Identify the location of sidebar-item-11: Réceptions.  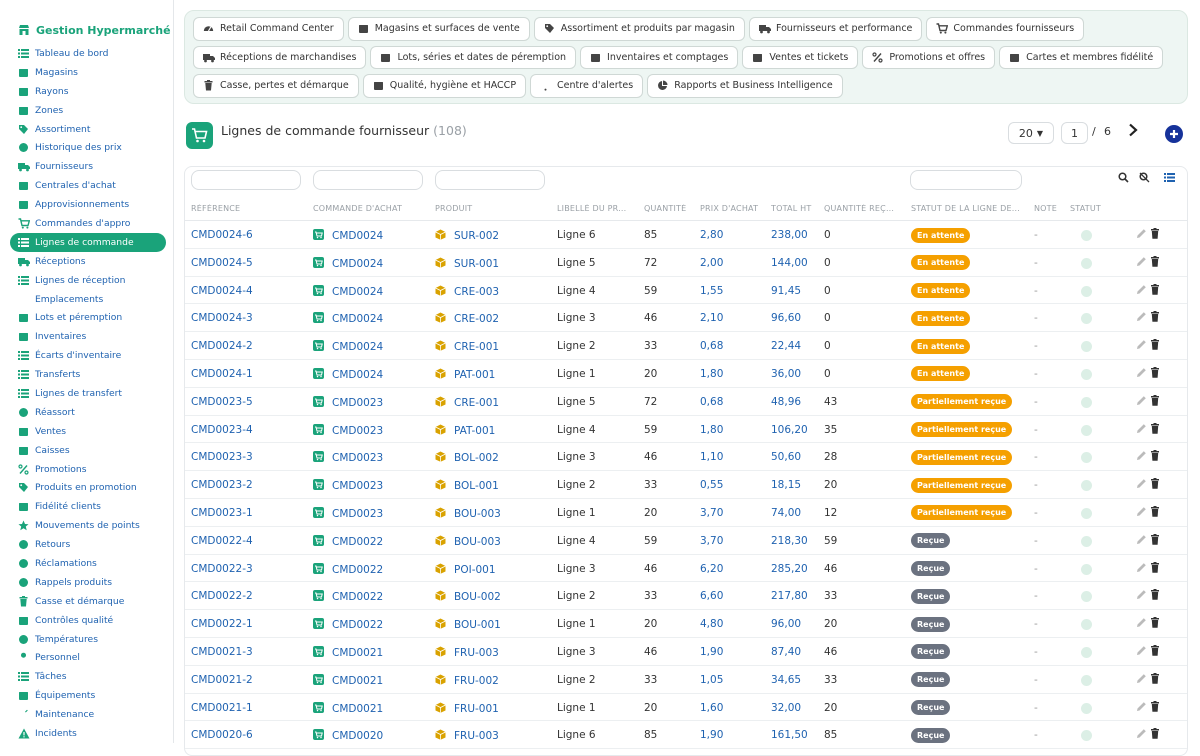
(88, 261).